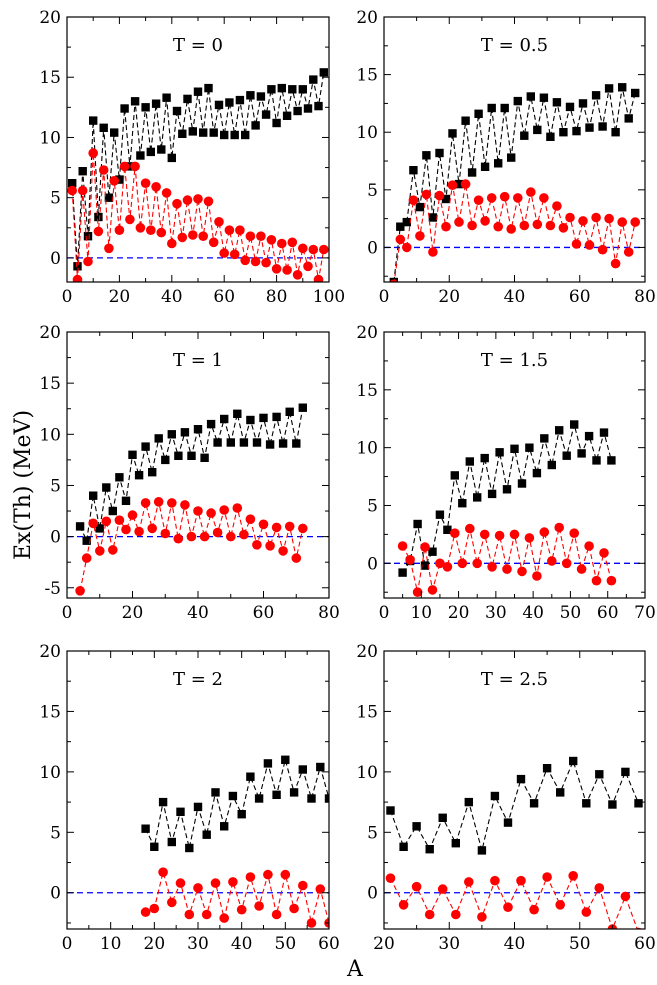  Describe the element at coordinates (645, 613) in the screenshot. I see `x-tick-label: 70` at that location.